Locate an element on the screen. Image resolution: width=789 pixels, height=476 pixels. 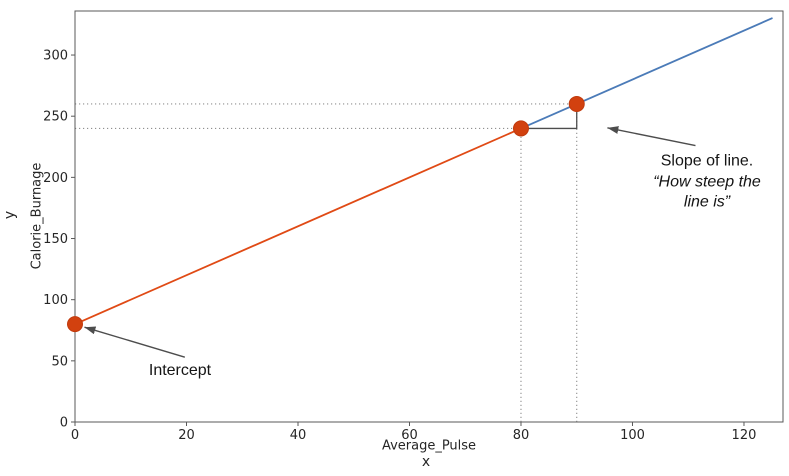
y-tick-label: 100 is located at coordinates (55, 300).